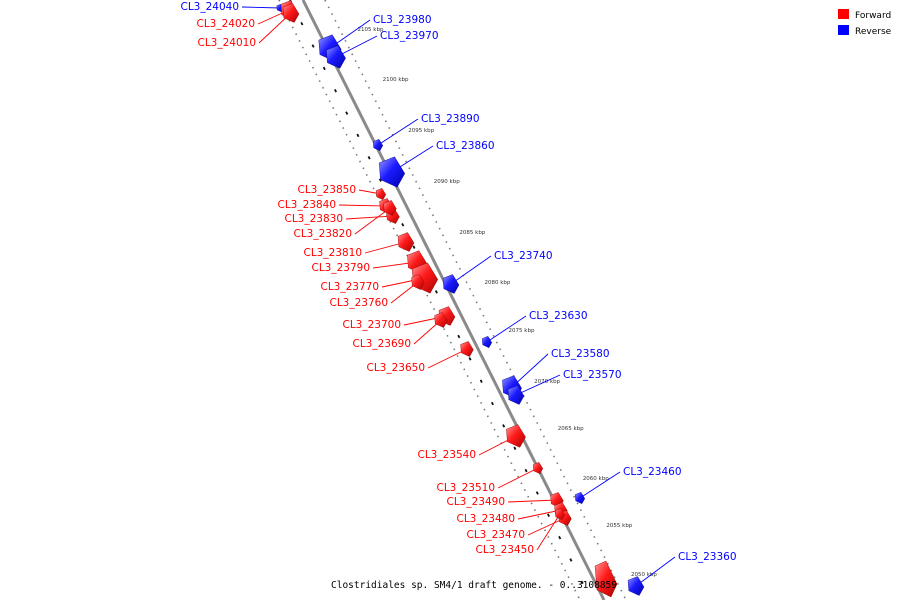 This screenshot has height=600, width=900. What do you see at coordinates (865, 23) in the screenshot?
I see `legend: Forward Reverse` at bounding box center [865, 23].